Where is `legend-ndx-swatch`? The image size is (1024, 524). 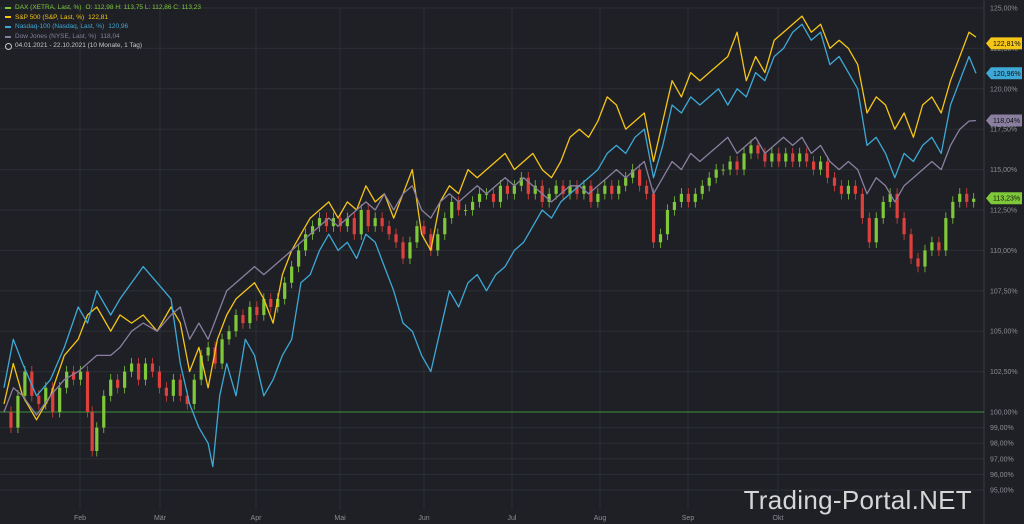
legend-ndx-swatch is located at coordinates (8, 26).